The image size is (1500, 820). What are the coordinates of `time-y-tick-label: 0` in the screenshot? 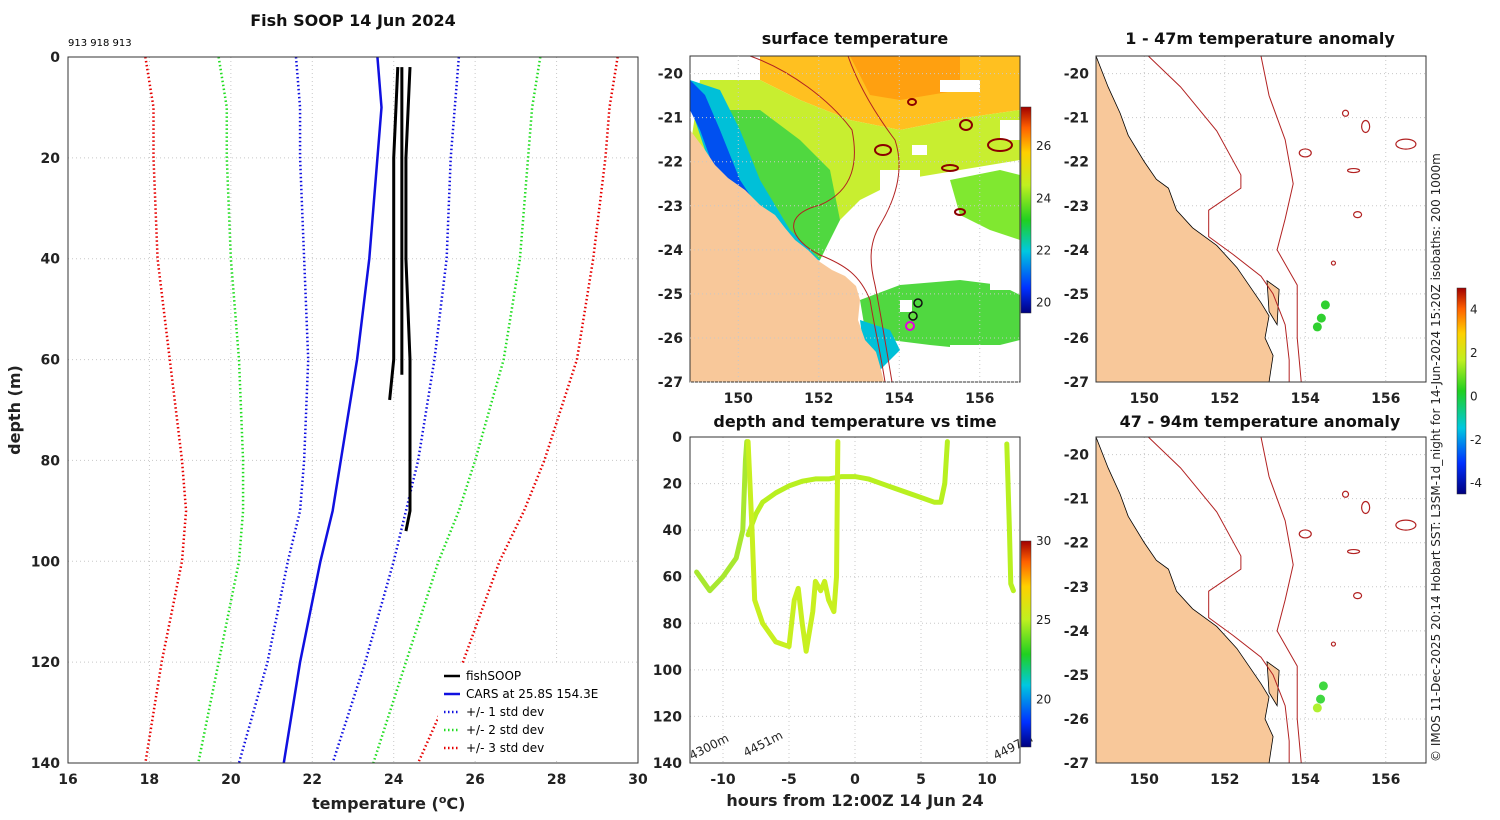 It's located at (677, 438).